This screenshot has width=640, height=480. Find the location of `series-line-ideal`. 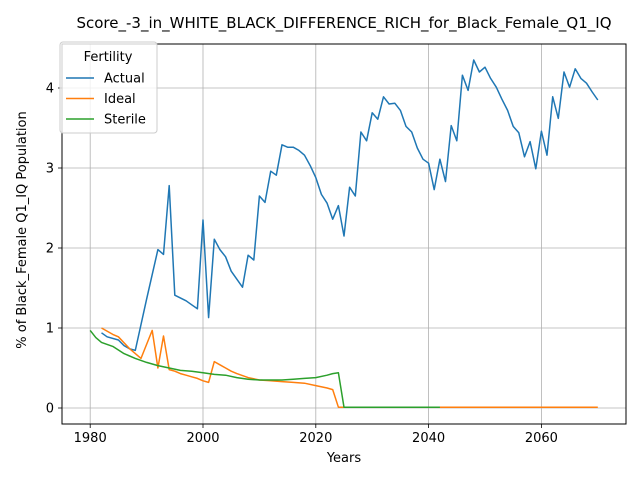

series-line-ideal is located at coordinates (349, 367).